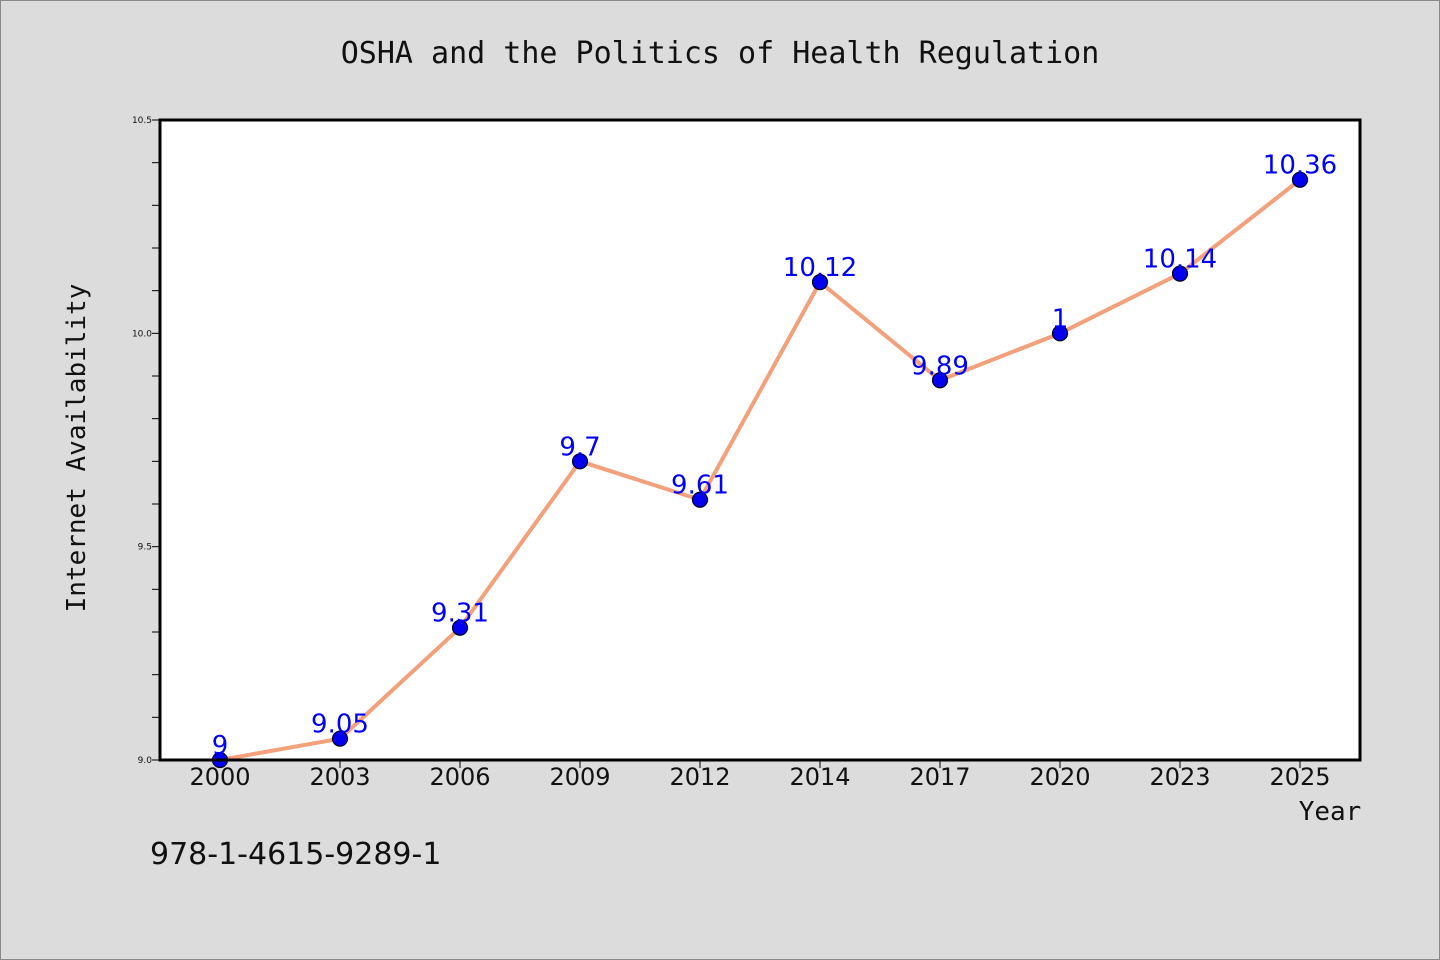  Describe the element at coordinates (1059, 777) in the screenshot. I see `x-tick-label: 2020` at that location.